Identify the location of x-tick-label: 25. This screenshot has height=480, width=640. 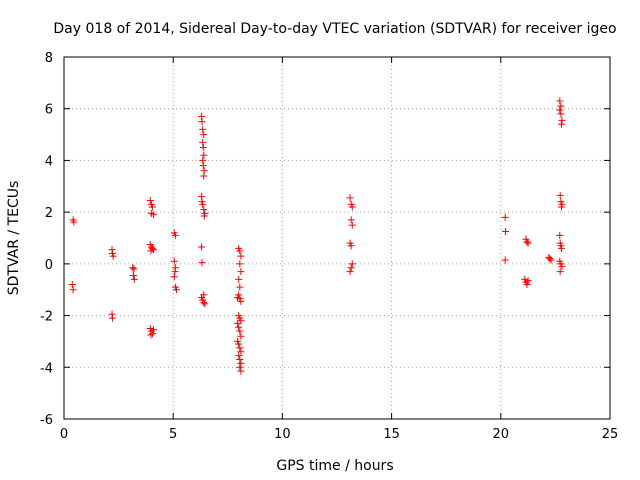
(610, 434).